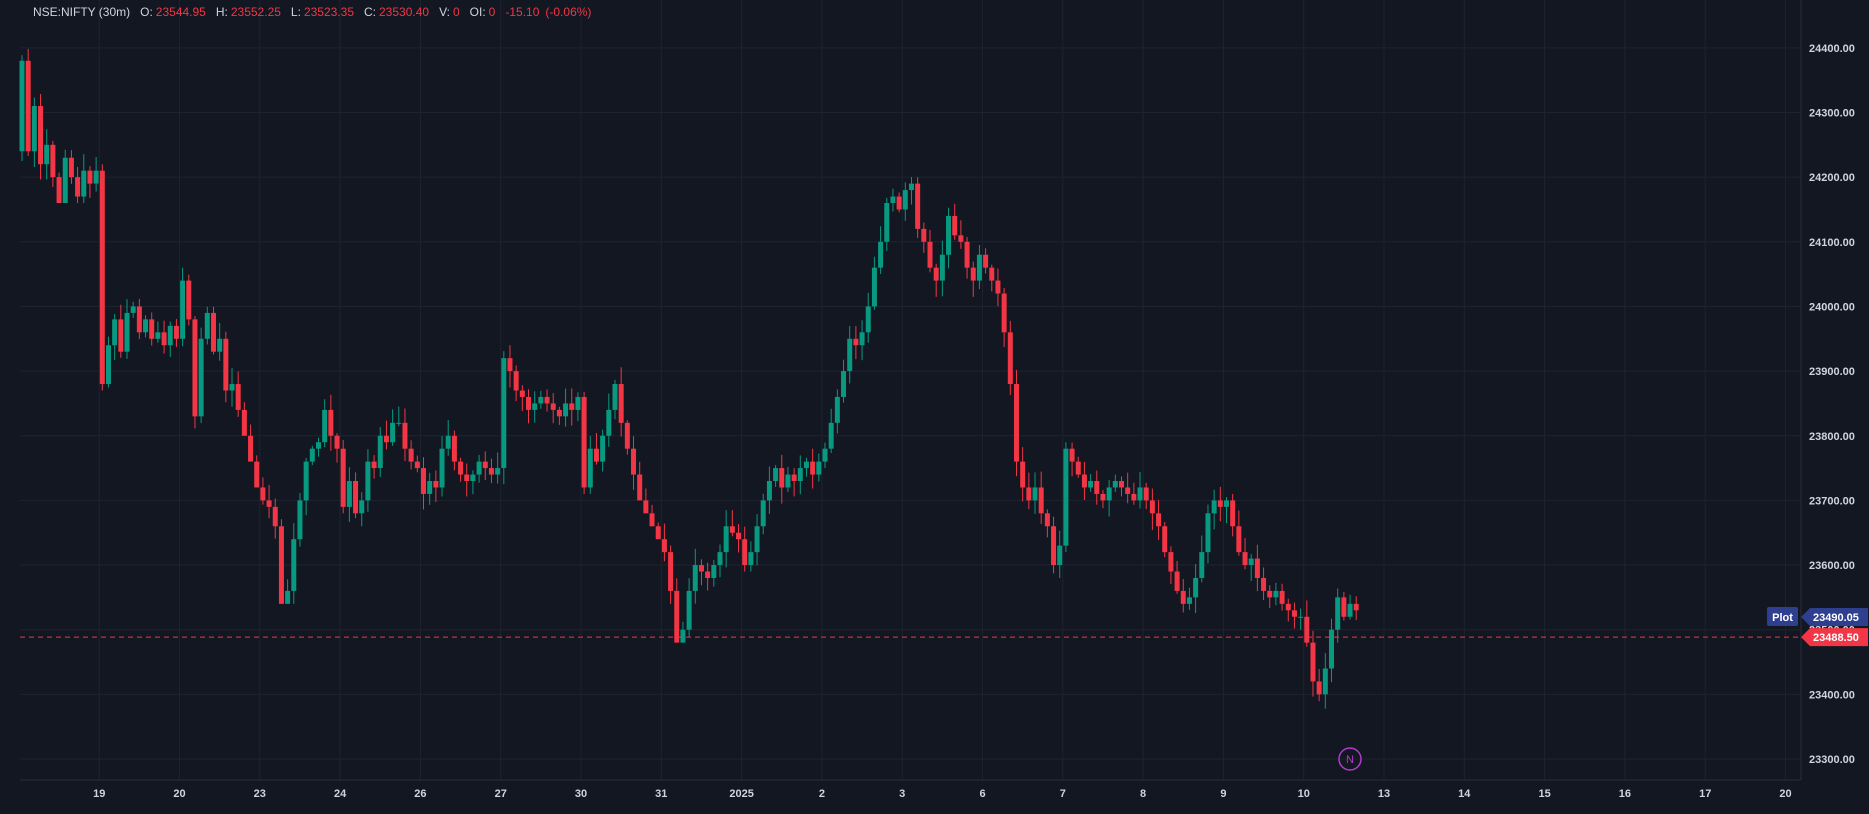 This screenshot has width=1869, height=814. What do you see at coordinates (942, 794) in the screenshot?
I see `time-axis: 19 20 23 24 26 27 30 31 2025 2 3 6 7 8 9 10 13 14 15 16 17 20` at bounding box center [942, 794].